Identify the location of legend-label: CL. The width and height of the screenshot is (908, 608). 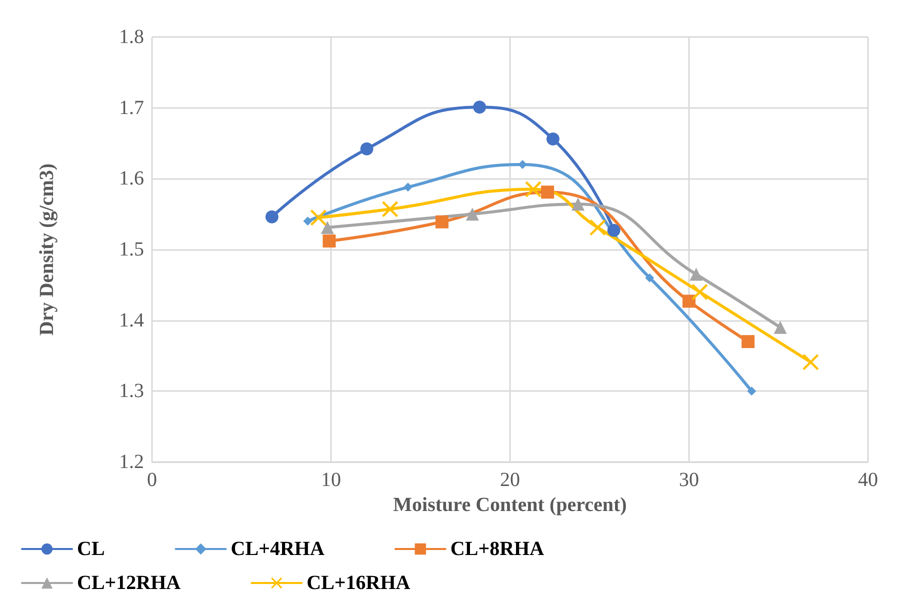
(91, 549).